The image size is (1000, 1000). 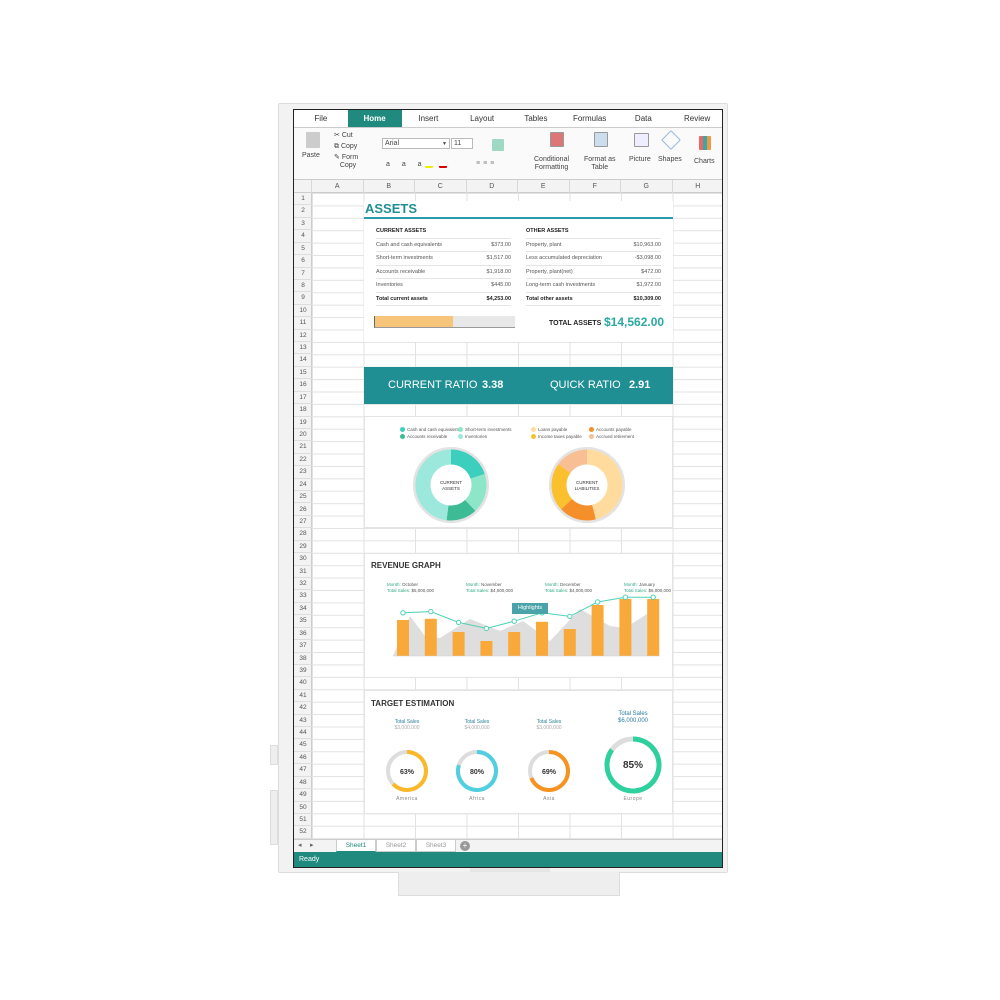 What do you see at coordinates (303, 510) in the screenshot?
I see `row-header: 26` at bounding box center [303, 510].